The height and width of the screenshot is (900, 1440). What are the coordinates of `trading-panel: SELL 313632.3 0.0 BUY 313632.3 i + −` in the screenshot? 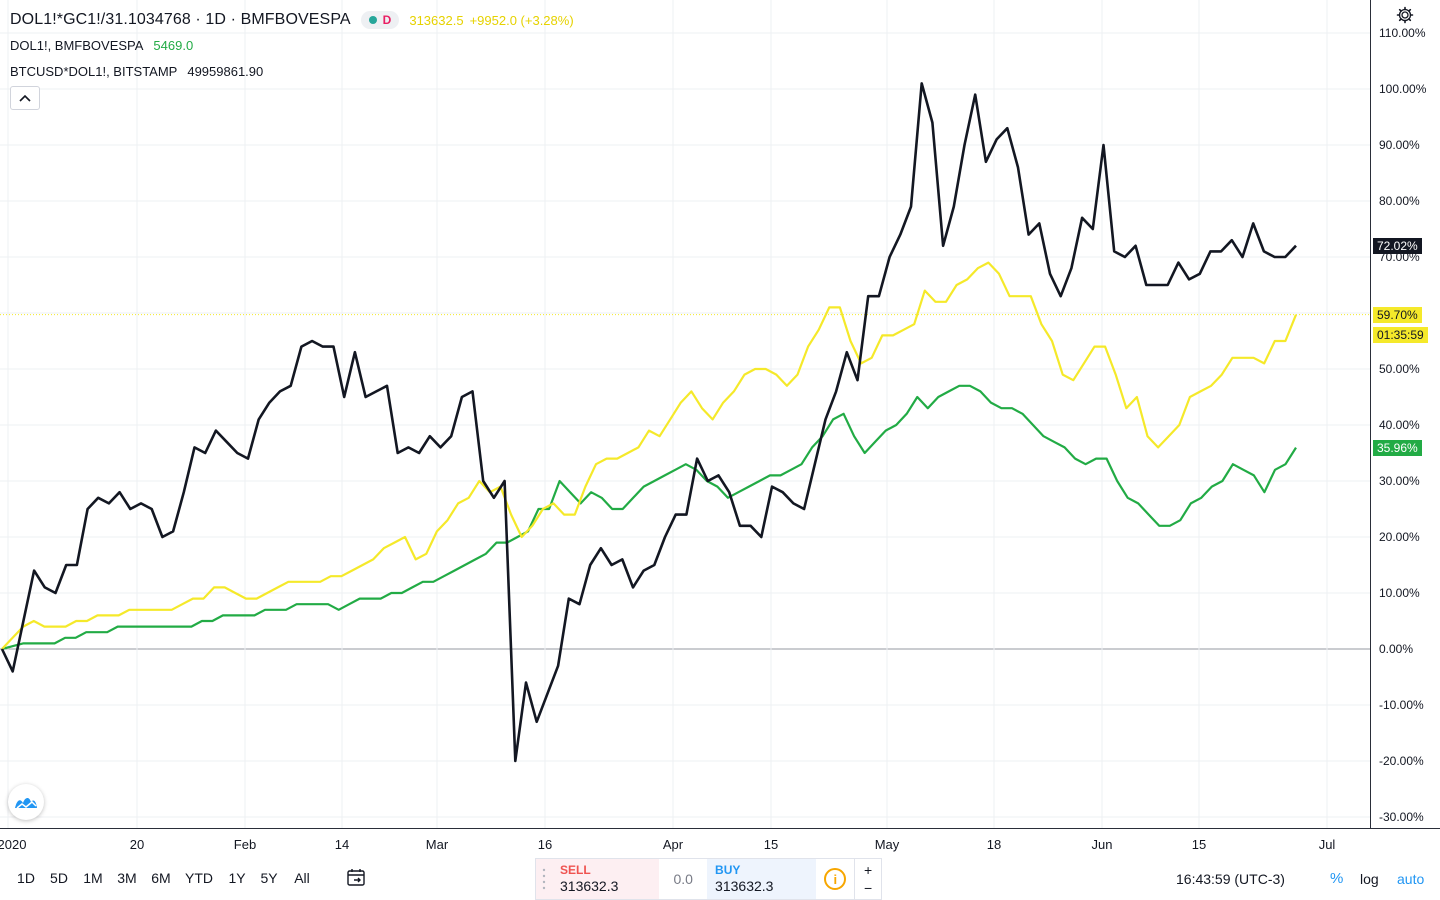 It's located at (708, 879).